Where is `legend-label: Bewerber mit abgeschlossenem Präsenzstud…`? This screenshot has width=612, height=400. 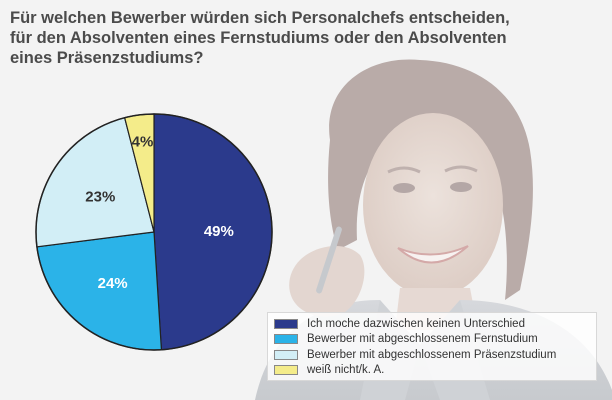 legend-label: Bewerber mit abgeschlossenem Präsenzstud… is located at coordinates (432, 354).